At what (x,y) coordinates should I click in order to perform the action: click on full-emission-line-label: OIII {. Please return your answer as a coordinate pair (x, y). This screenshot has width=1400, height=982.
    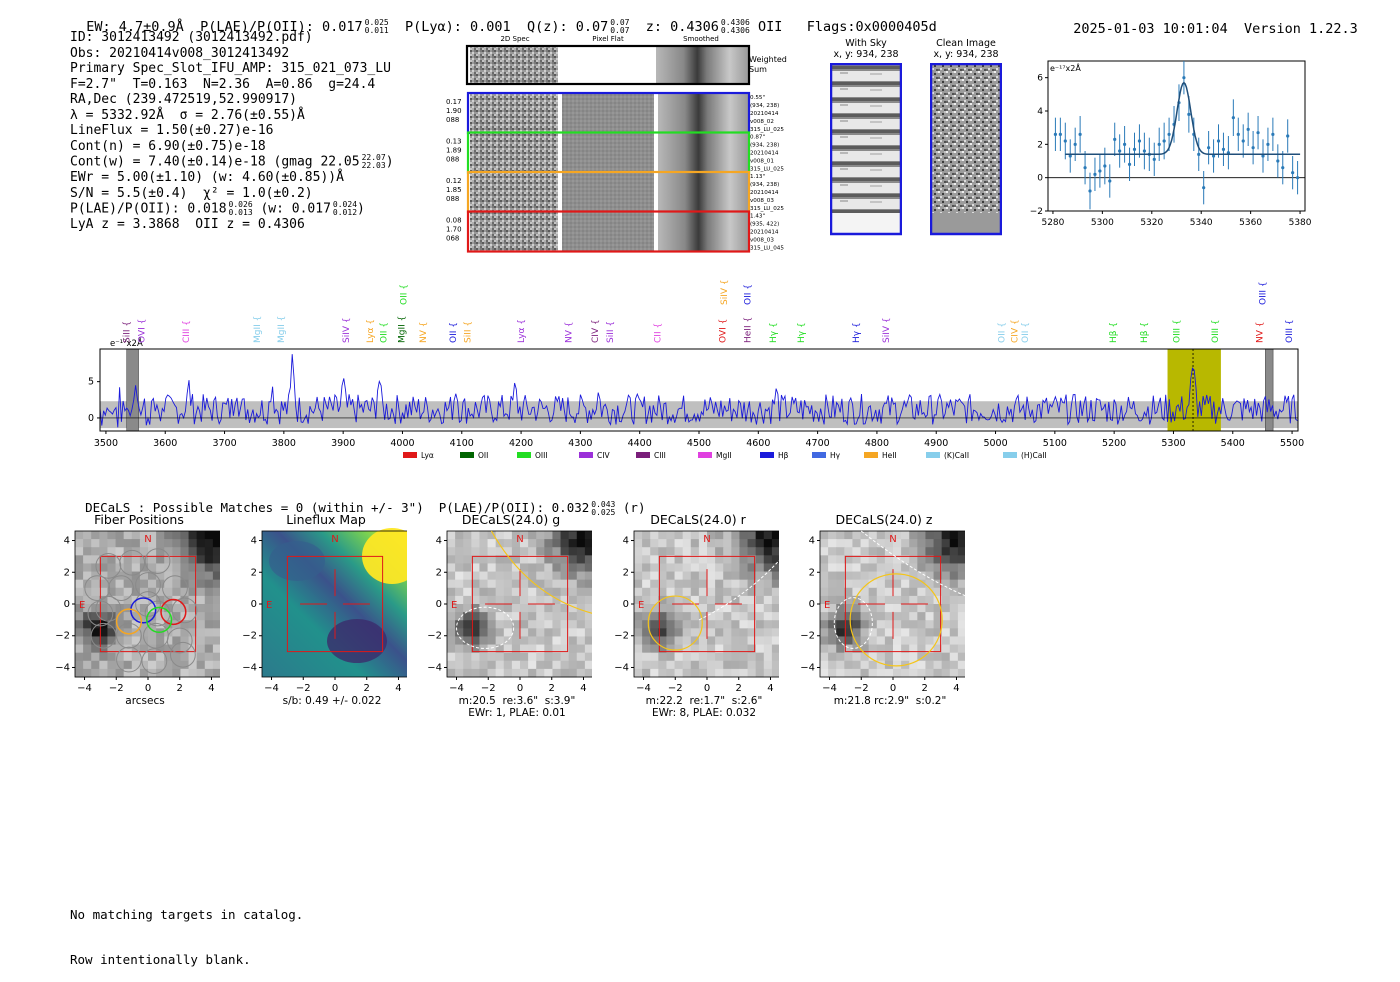
    Looking at the image, I should click on (1290, 331).